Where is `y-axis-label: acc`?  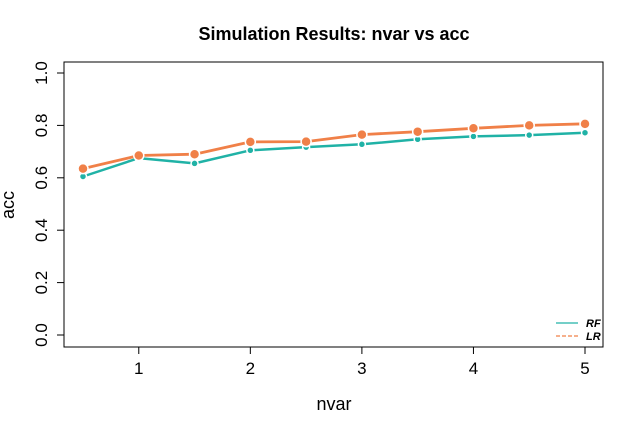 y-axis-label: acc is located at coordinates (9, 205).